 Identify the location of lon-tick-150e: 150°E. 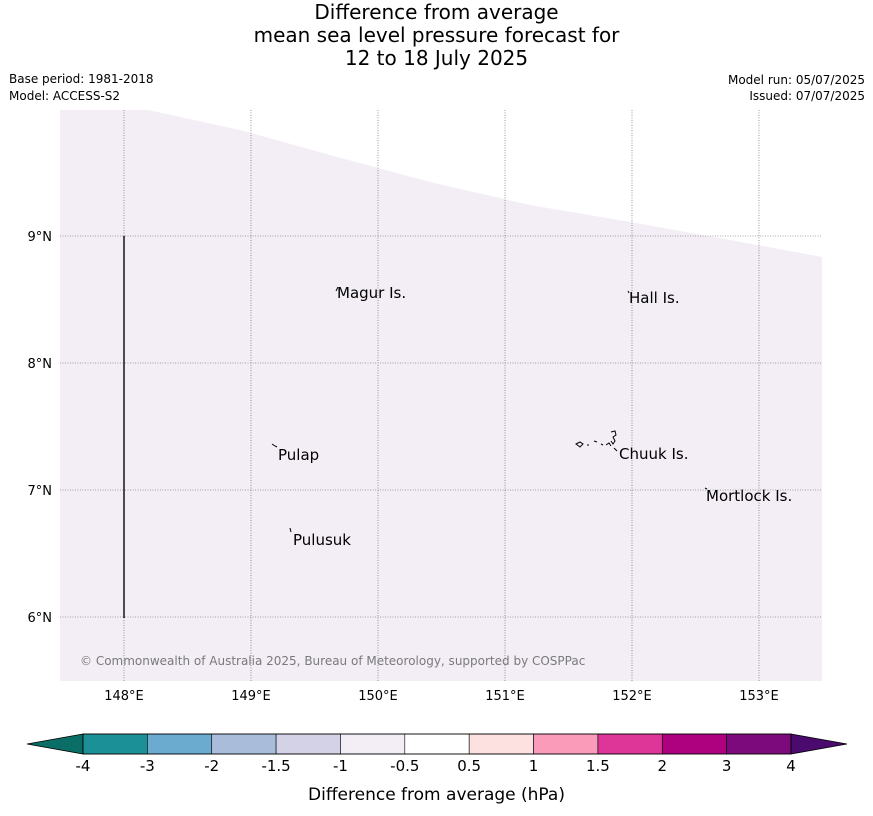
(378, 696).